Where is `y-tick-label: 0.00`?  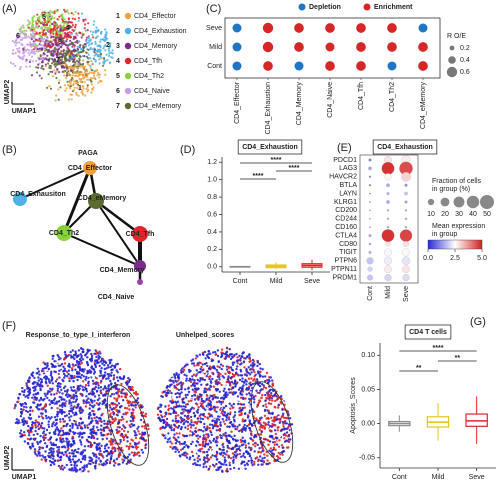
y-tick-label: 0.00 is located at coordinates (368, 423).